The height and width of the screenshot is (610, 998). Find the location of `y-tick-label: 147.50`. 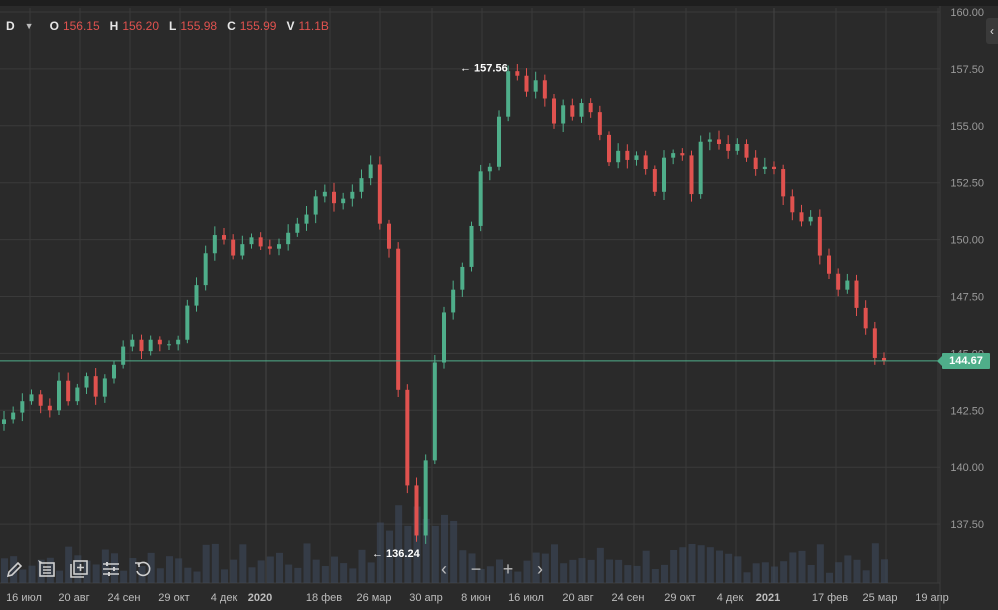

y-tick-label: 147.50 is located at coordinates (967, 298).